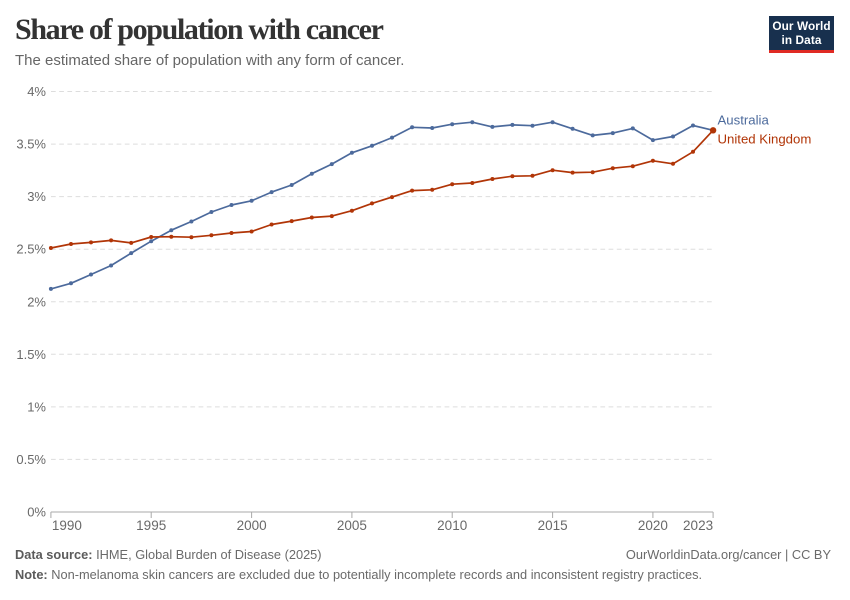  Describe the element at coordinates (252, 525) in the screenshot. I see `svg-text: 2000` at that location.